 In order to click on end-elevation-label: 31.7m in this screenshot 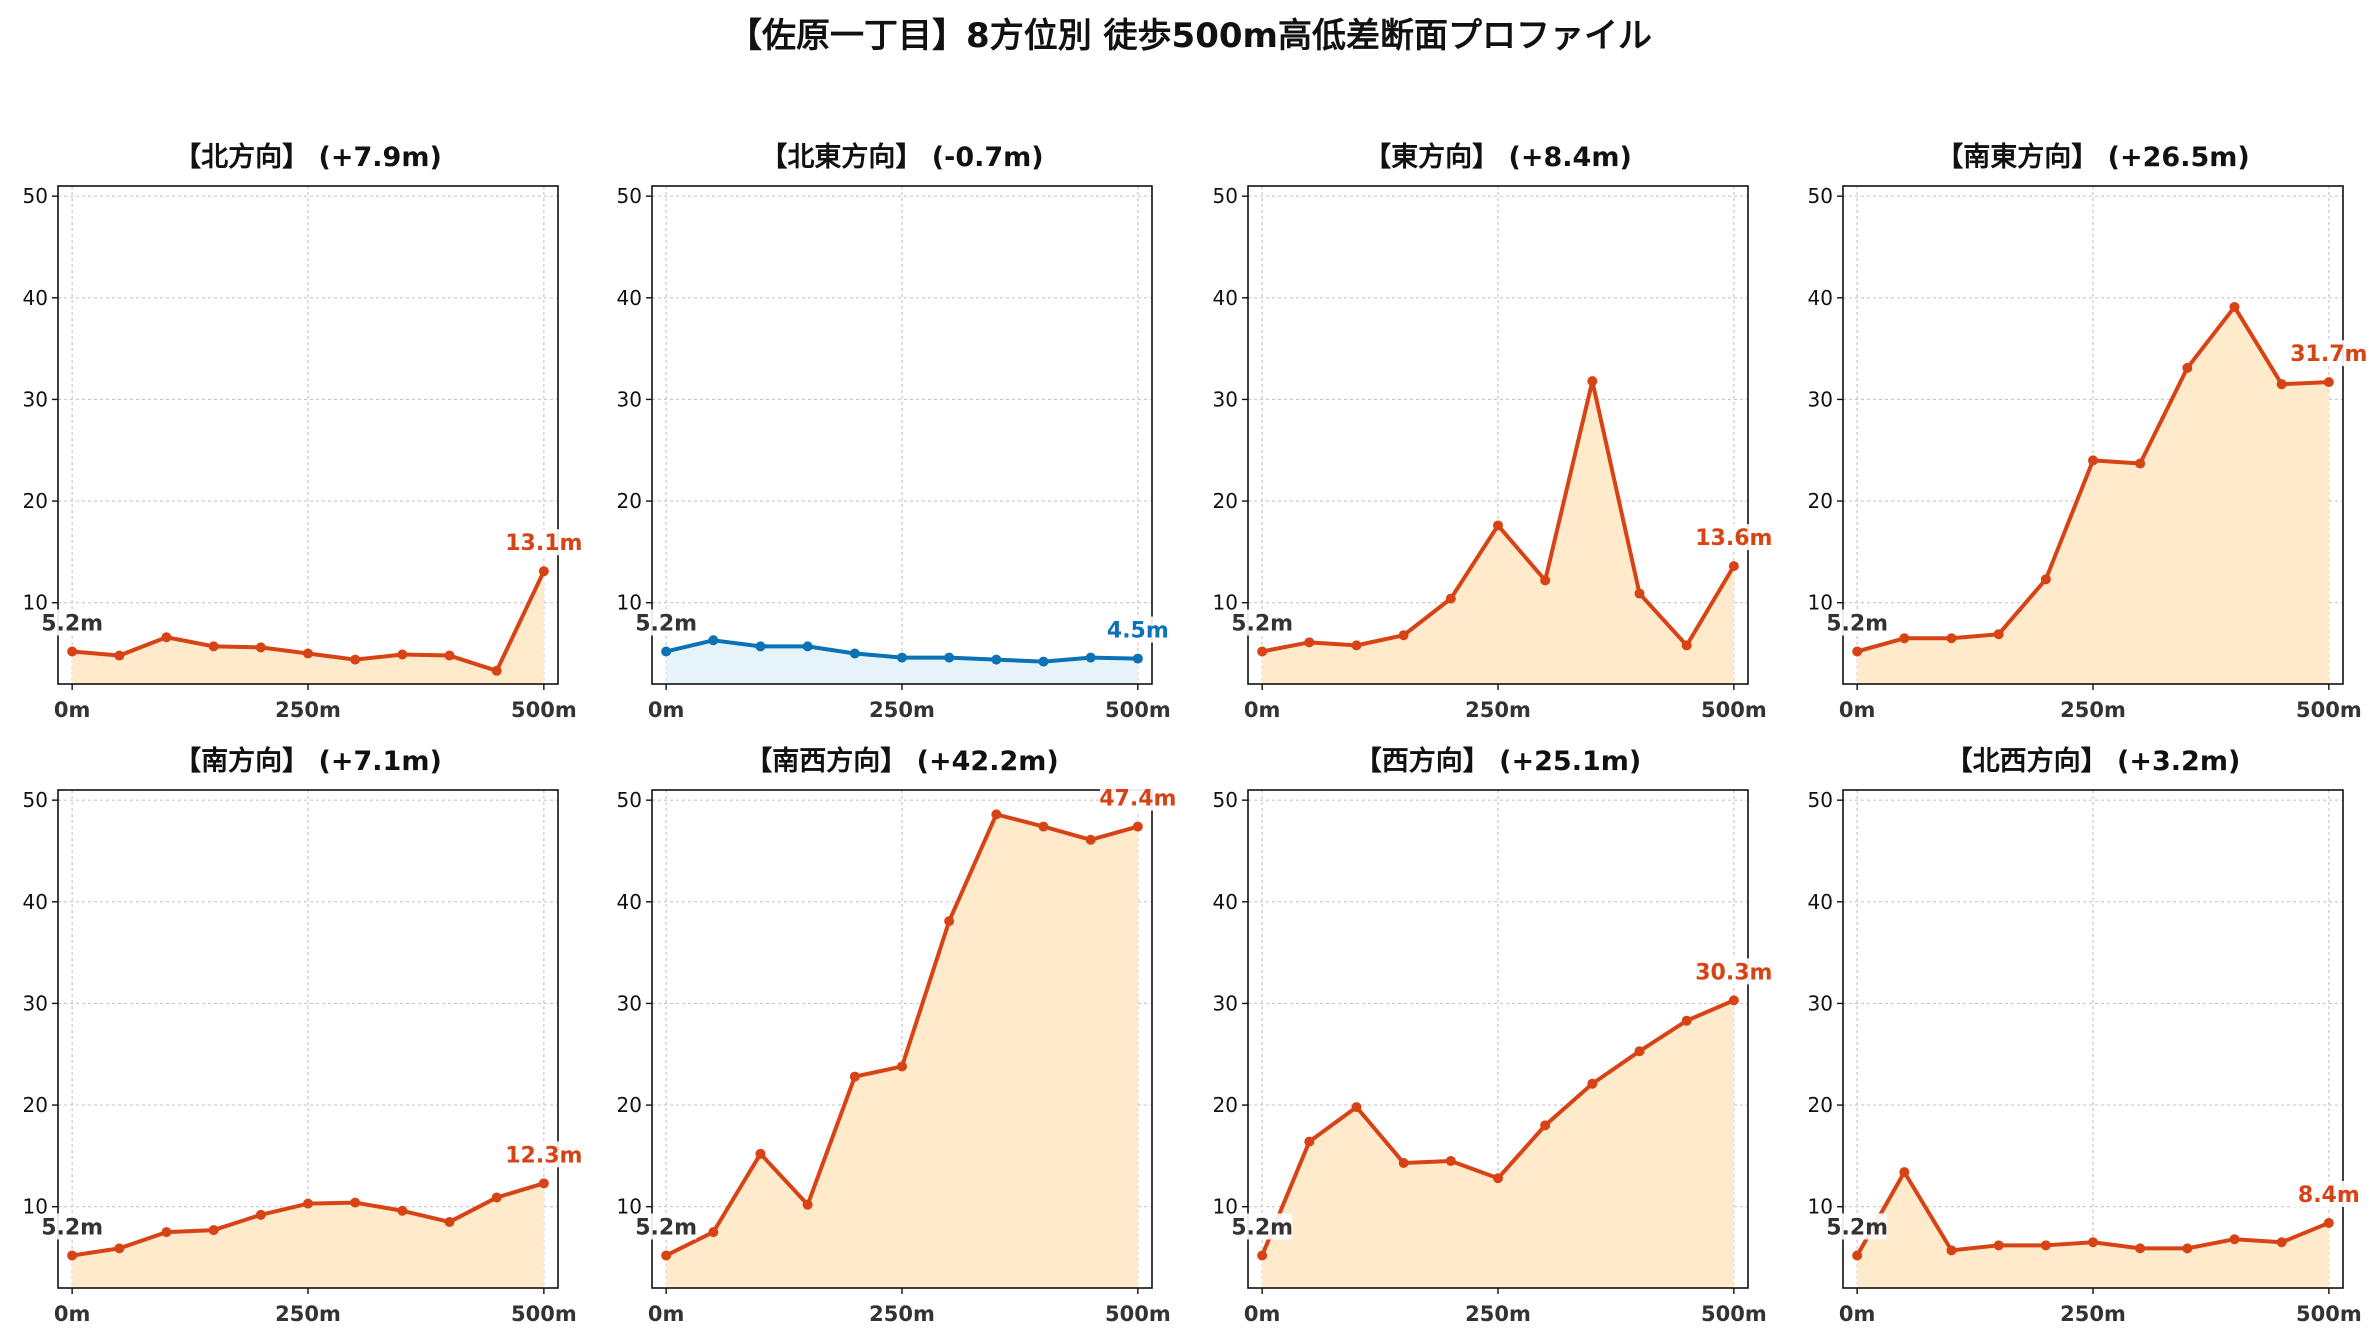, I will do `click(2328, 354)`.